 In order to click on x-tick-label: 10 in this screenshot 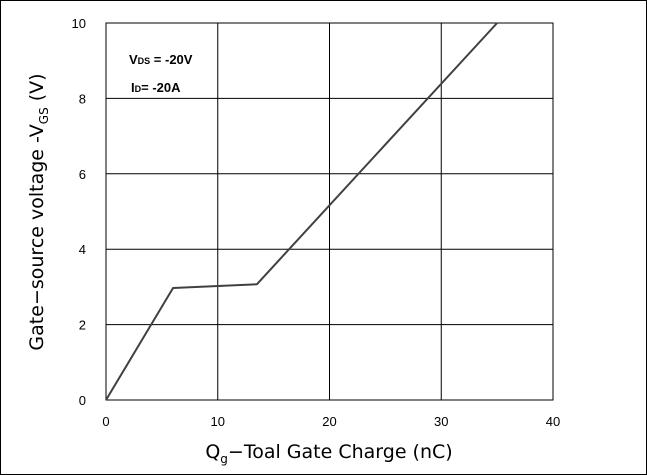, I will do `click(218, 421)`.